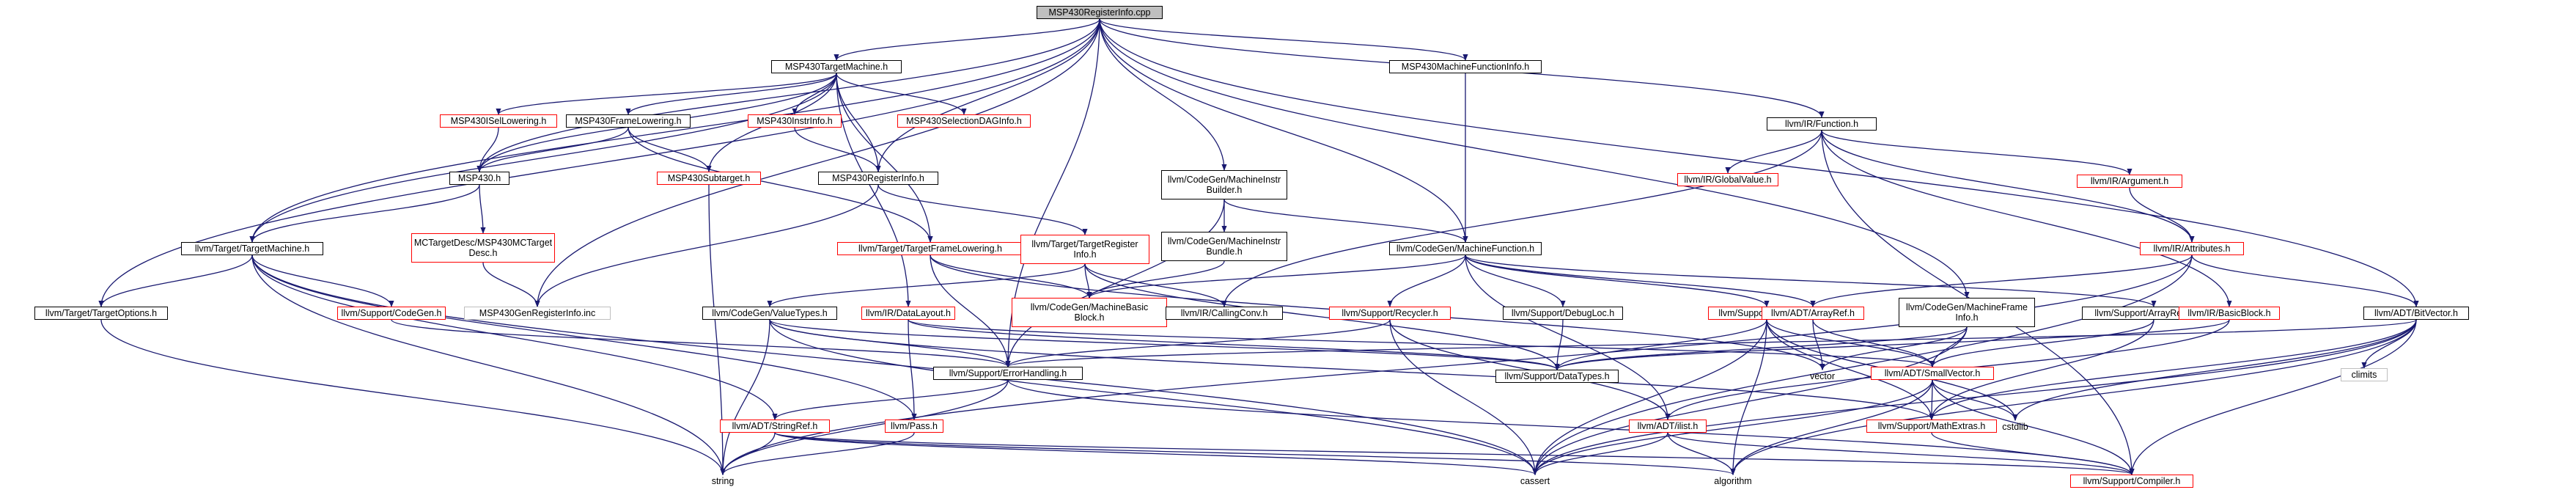 The height and width of the screenshot is (498, 2576). What do you see at coordinates (2416, 313) in the screenshot?
I see `node-bitvec: llvm/ADT/BitVector.h` at bounding box center [2416, 313].